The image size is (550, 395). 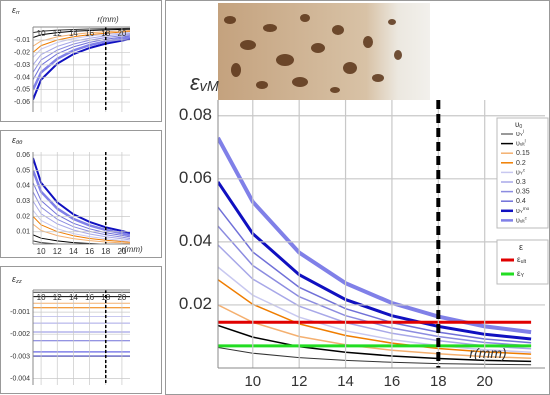 I want to click on y-tick-label: 0.05, so click(x=23, y=170).